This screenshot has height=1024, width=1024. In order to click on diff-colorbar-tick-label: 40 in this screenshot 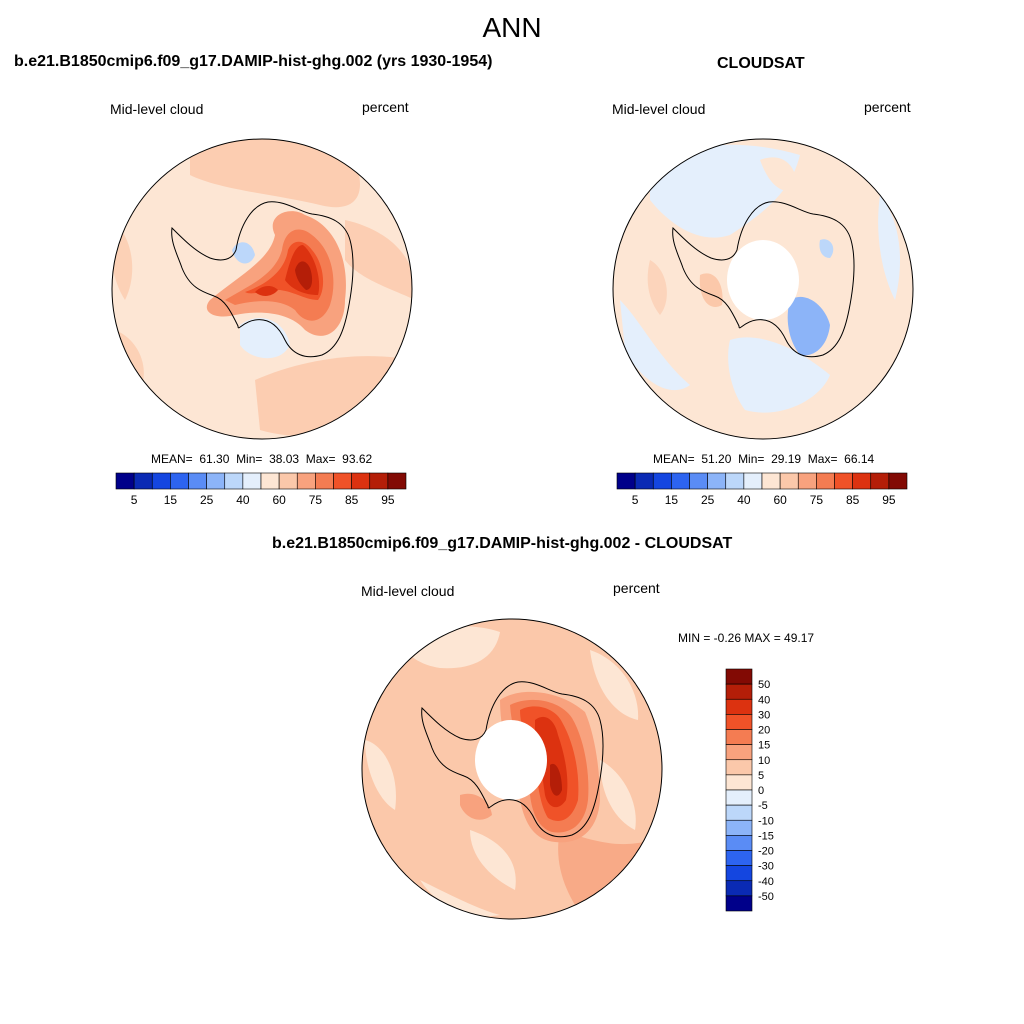, I will do `click(764, 700)`.